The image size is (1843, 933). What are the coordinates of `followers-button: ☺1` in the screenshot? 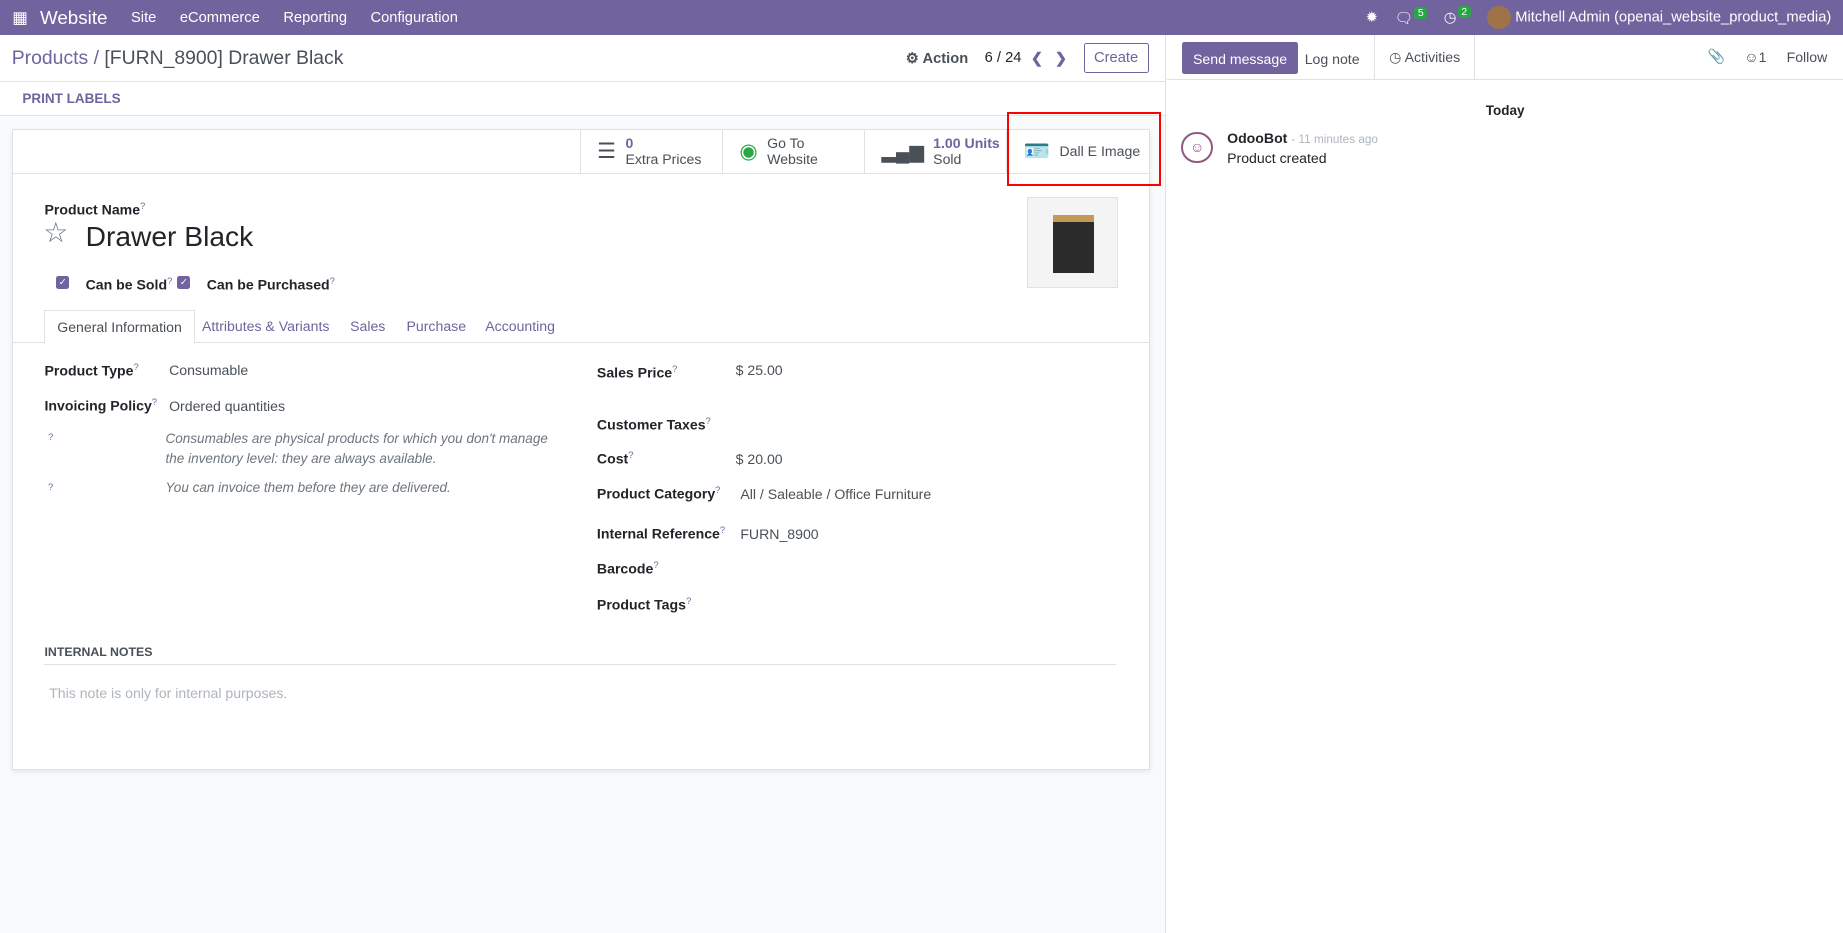 It's located at (1755, 57).